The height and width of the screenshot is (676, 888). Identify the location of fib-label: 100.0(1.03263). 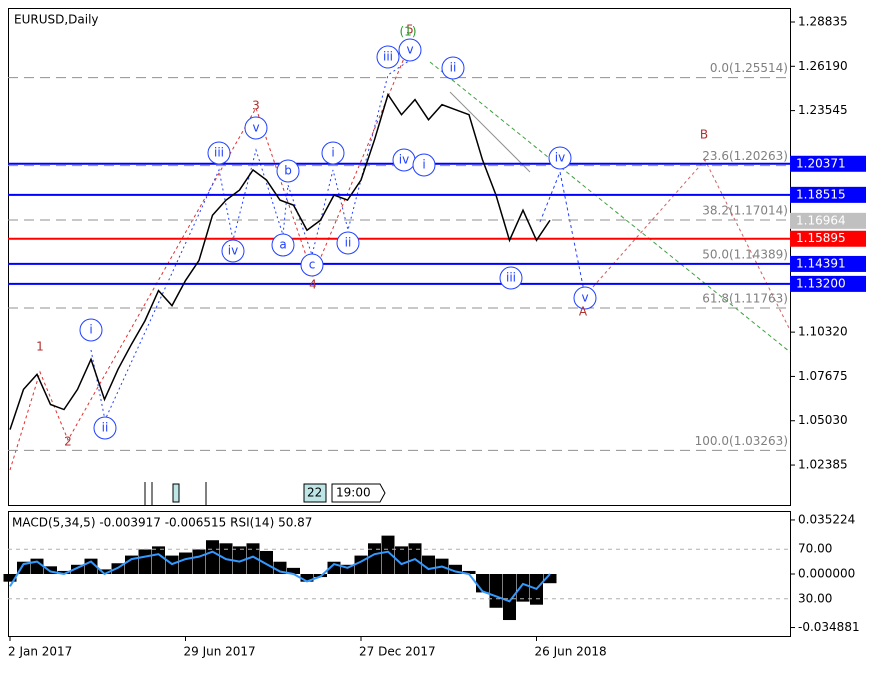
(741, 441).